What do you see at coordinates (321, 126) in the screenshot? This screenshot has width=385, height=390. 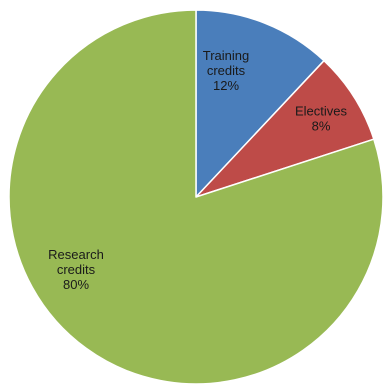 I see `slice-percent: 8%` at bounding box center [321, 126].